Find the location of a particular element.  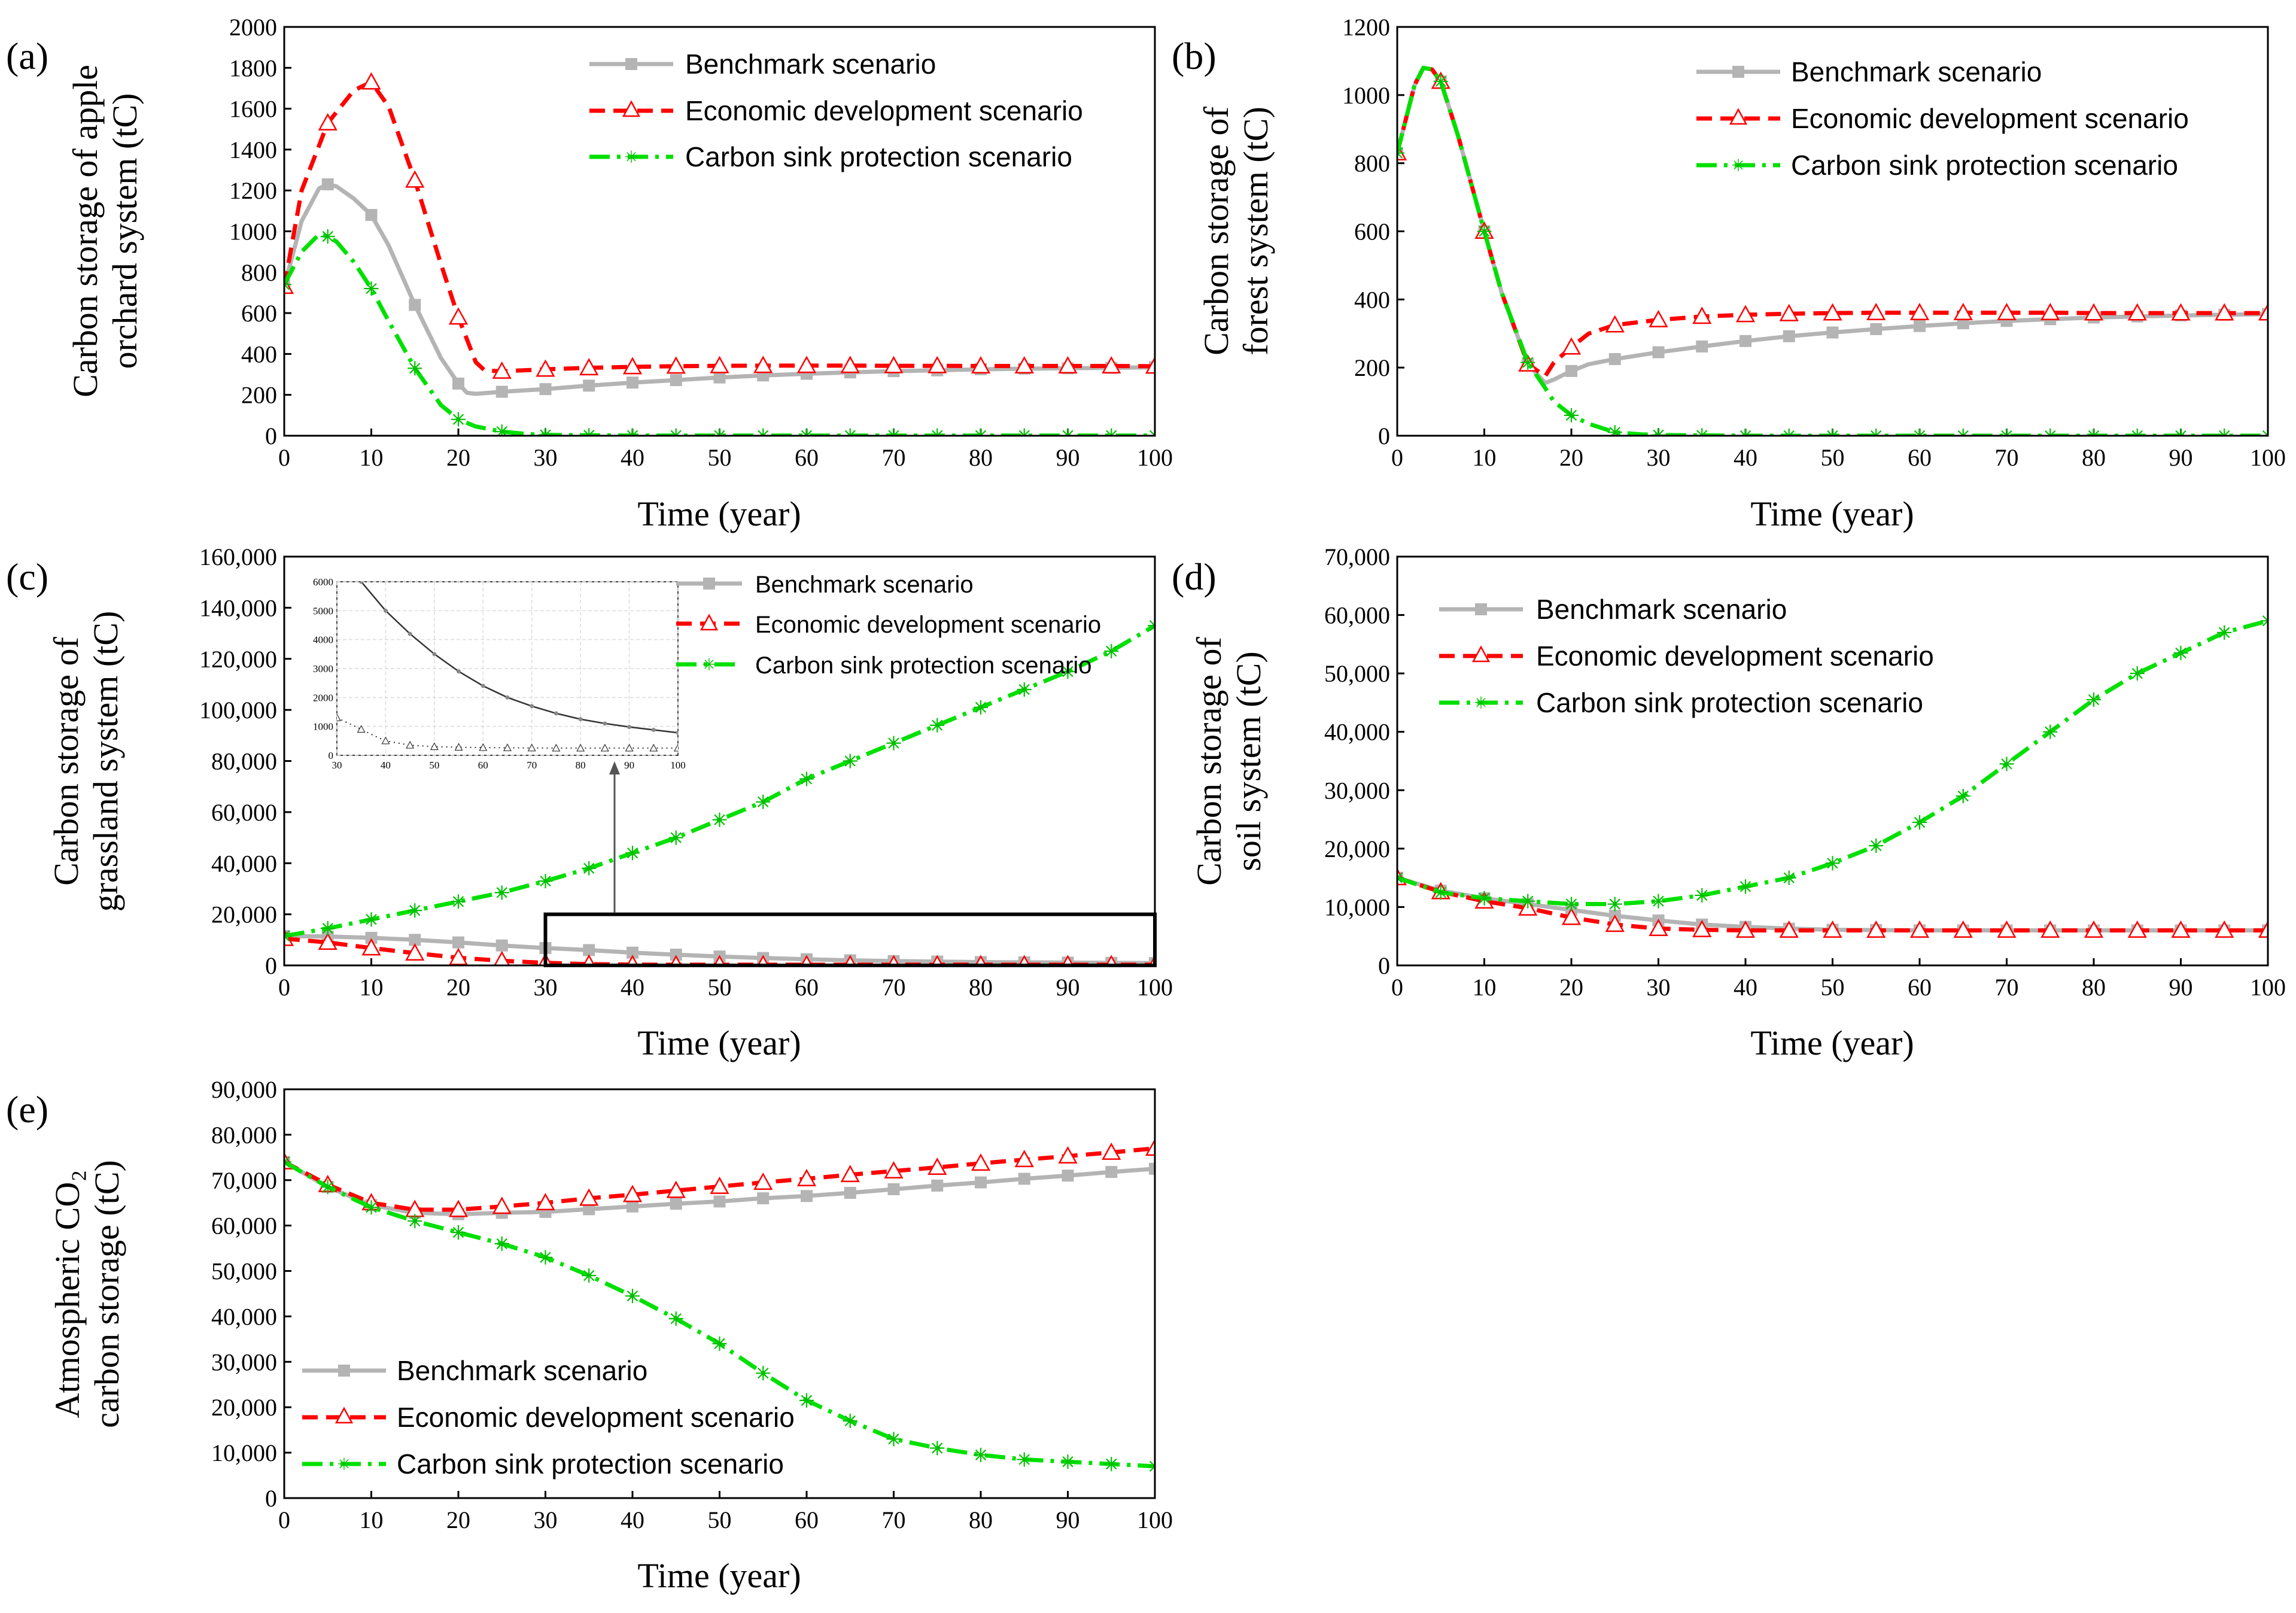

legend-marker-benchmark-b is located at coordinates (1738, 72).